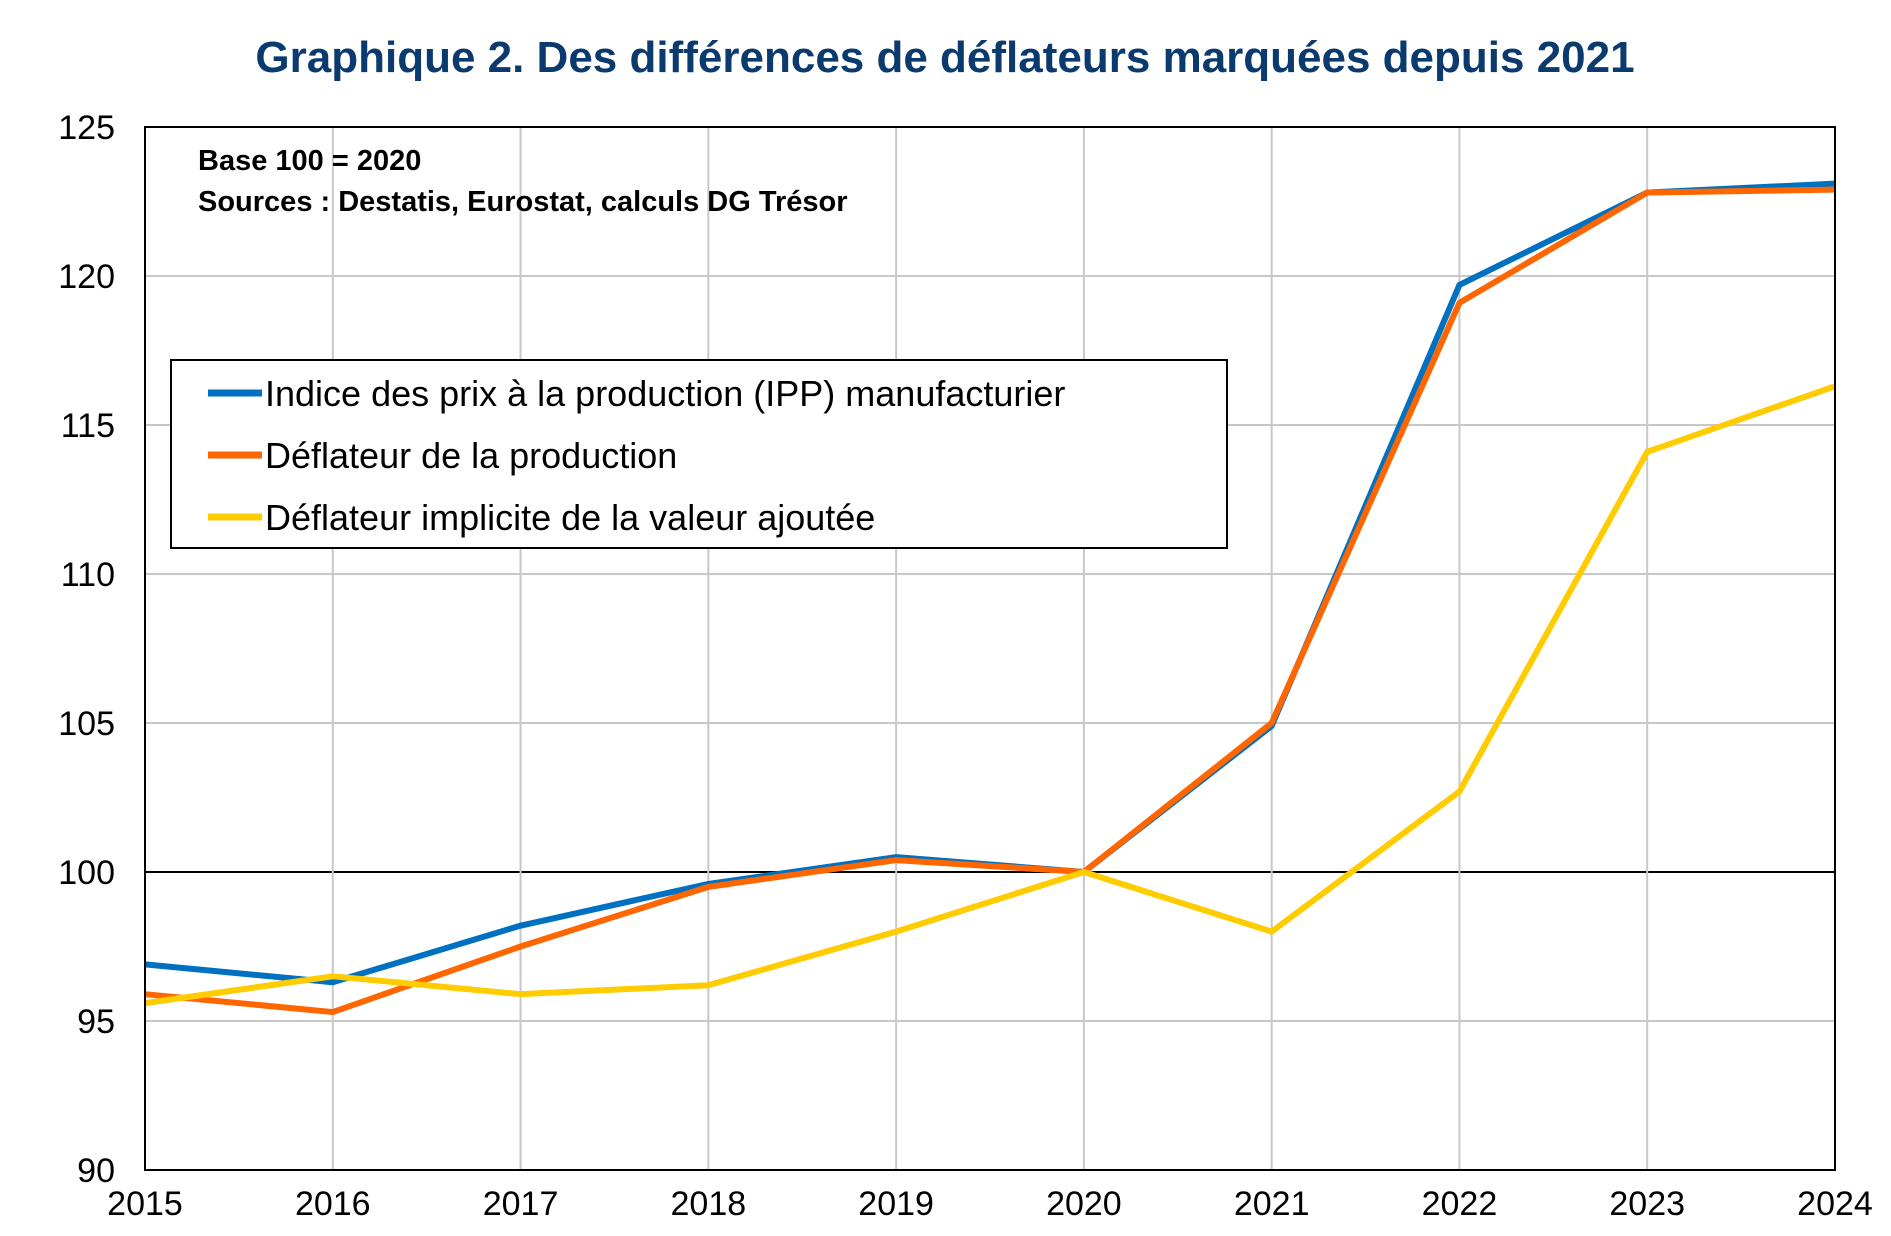 The width and height of the screenshot is (1891, 1236). What do you see at coordinates (521, 1204) in the screenshot?
I see `x-tick-label: 2017` at bounding box center [521, 1204].